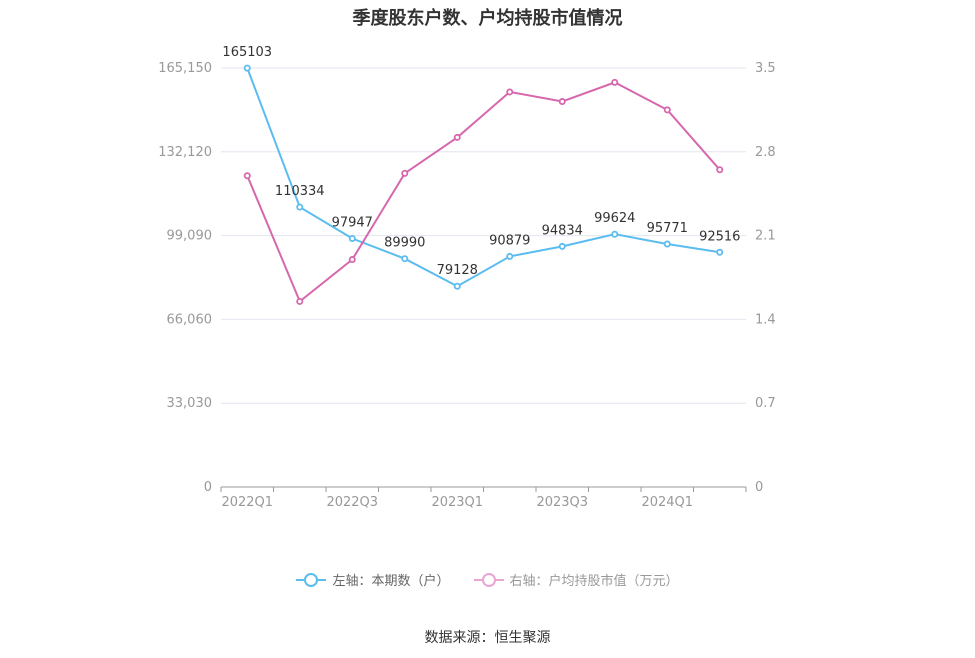 The height and width of the screenshot is (658, 975). What do you see at coordinates (247, 52) in the screenshot?
I see `data-label: 165103` at bounding box center [247, 52].